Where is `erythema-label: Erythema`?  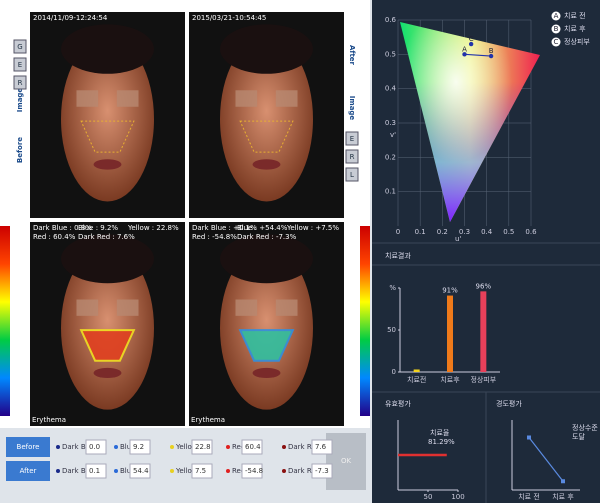 erythema-label: Erythema is located at coordinates (208, 420).